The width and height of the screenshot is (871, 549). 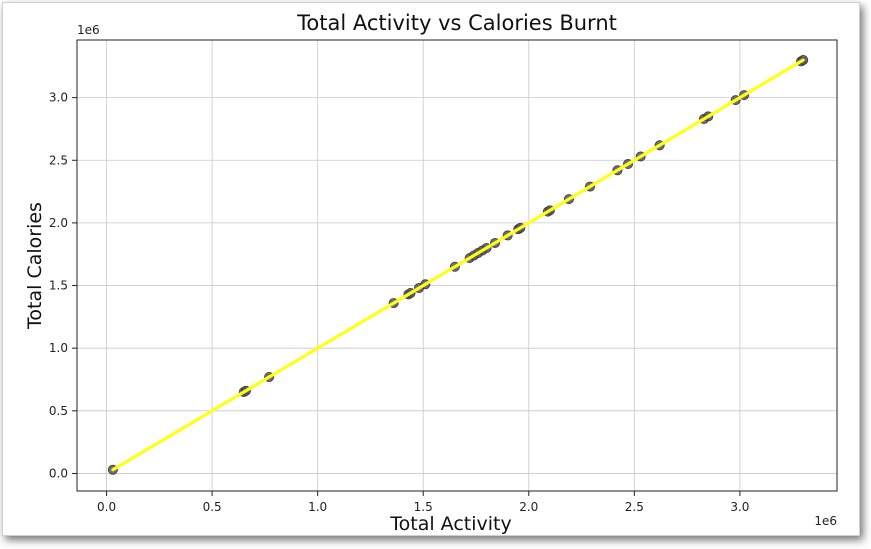 I want to click on chart-title: Total Activity vs Calories Burnt, so click(x=456, y=23).